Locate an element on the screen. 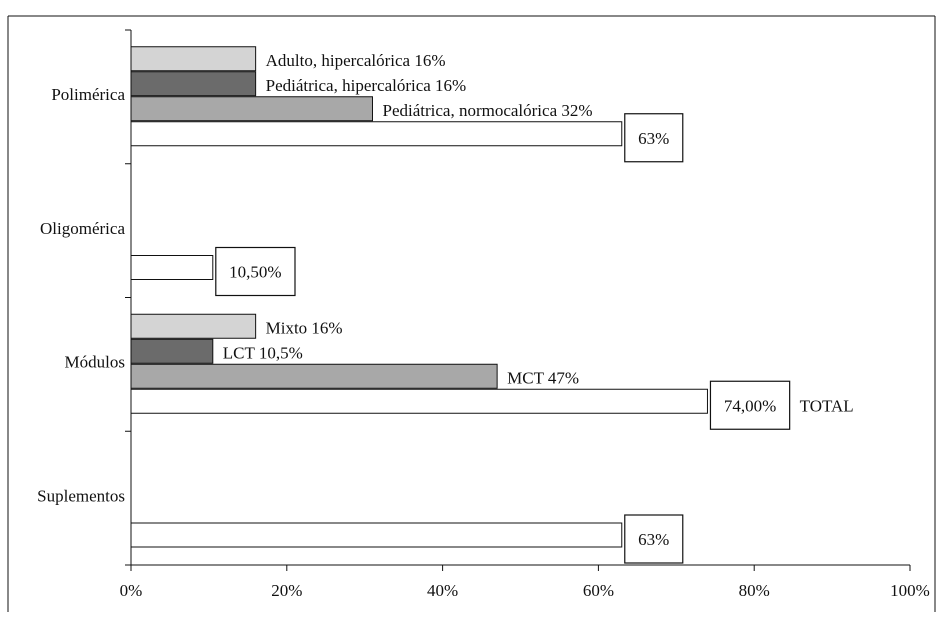 This screenshot has width=937, height=620. data-label: Pediátrica, normocalórica 32% is located at coordinates (487, 110).